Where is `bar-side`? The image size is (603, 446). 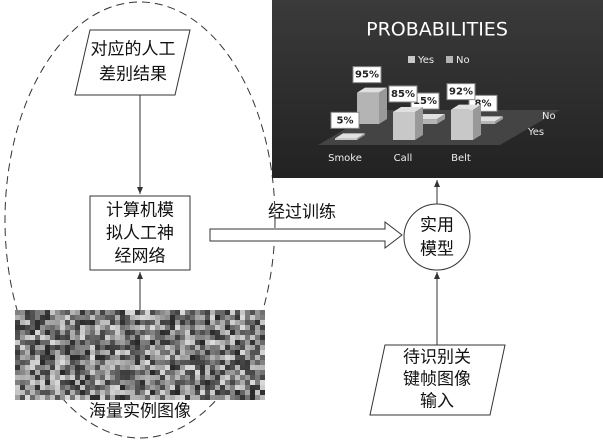 bar-side is located at coordinates (361, 136).